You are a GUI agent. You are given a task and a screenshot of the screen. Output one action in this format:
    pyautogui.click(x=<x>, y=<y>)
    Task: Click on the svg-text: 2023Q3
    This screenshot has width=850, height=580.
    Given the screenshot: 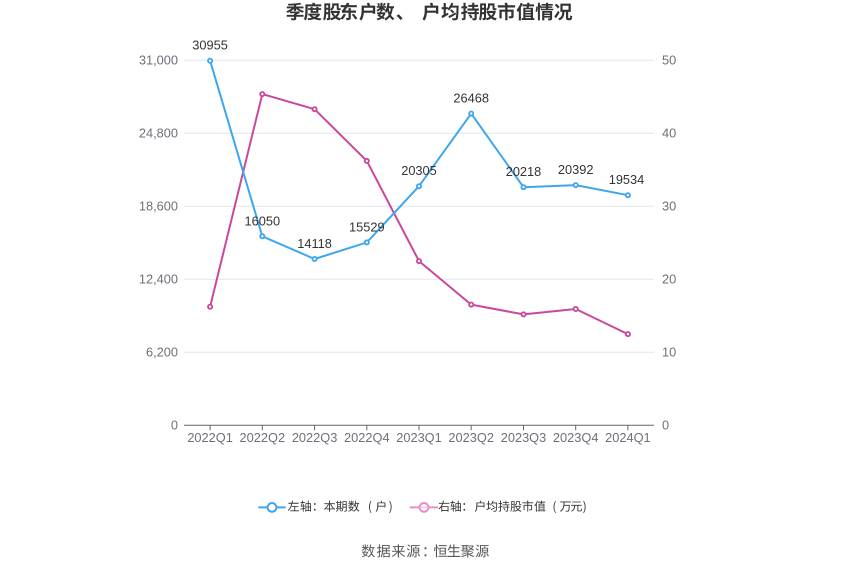 What is the action you would take?
    pyautogui.click(x=524, y=437)
    